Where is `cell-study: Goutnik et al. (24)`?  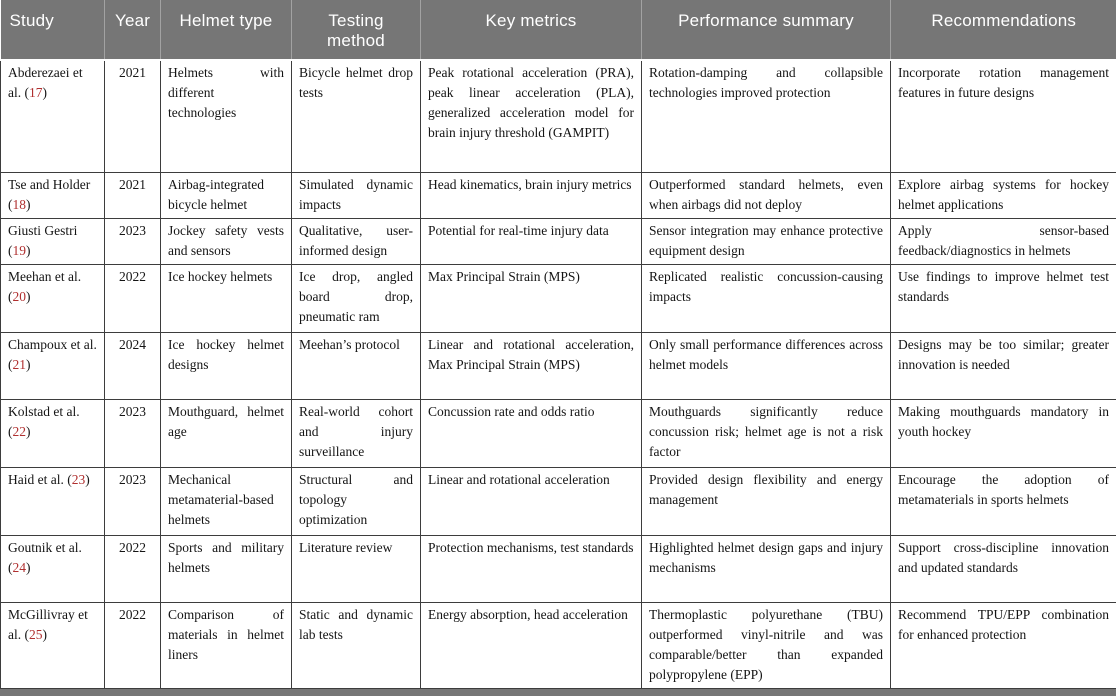 cell-study: Goutnik et al. (24) is located at coordinates (53, 568).